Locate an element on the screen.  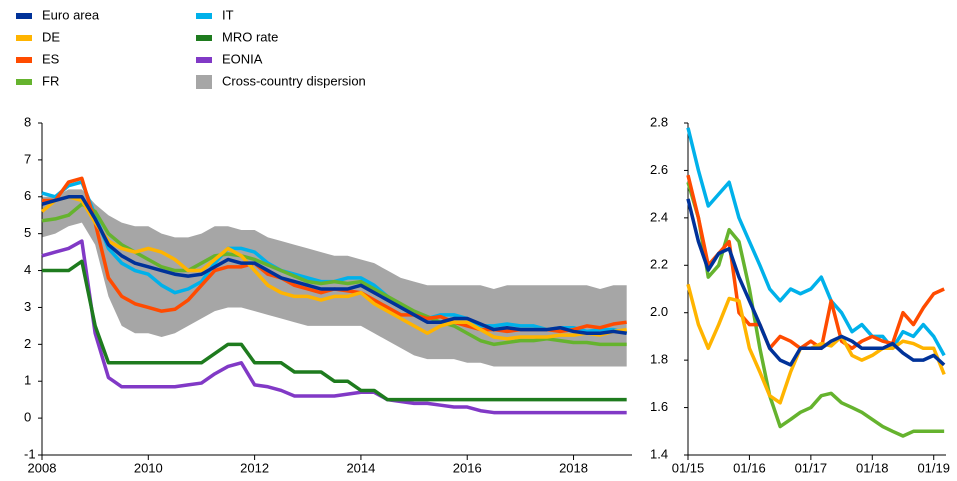
y-tick-label: 1.4 is located at coordinates (659, 453).